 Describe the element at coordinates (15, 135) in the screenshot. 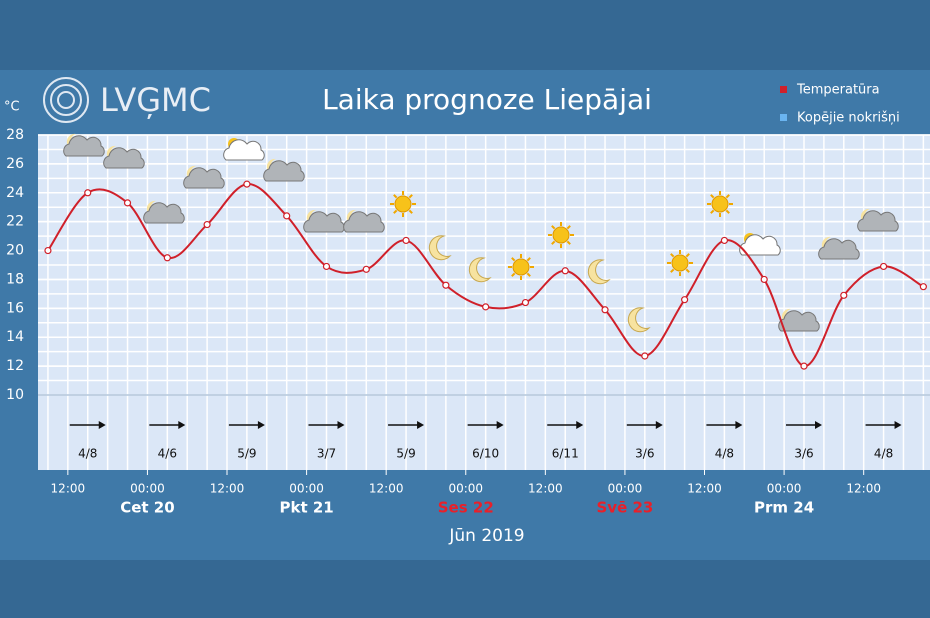

I see `y-tick-label: 28` at that location.